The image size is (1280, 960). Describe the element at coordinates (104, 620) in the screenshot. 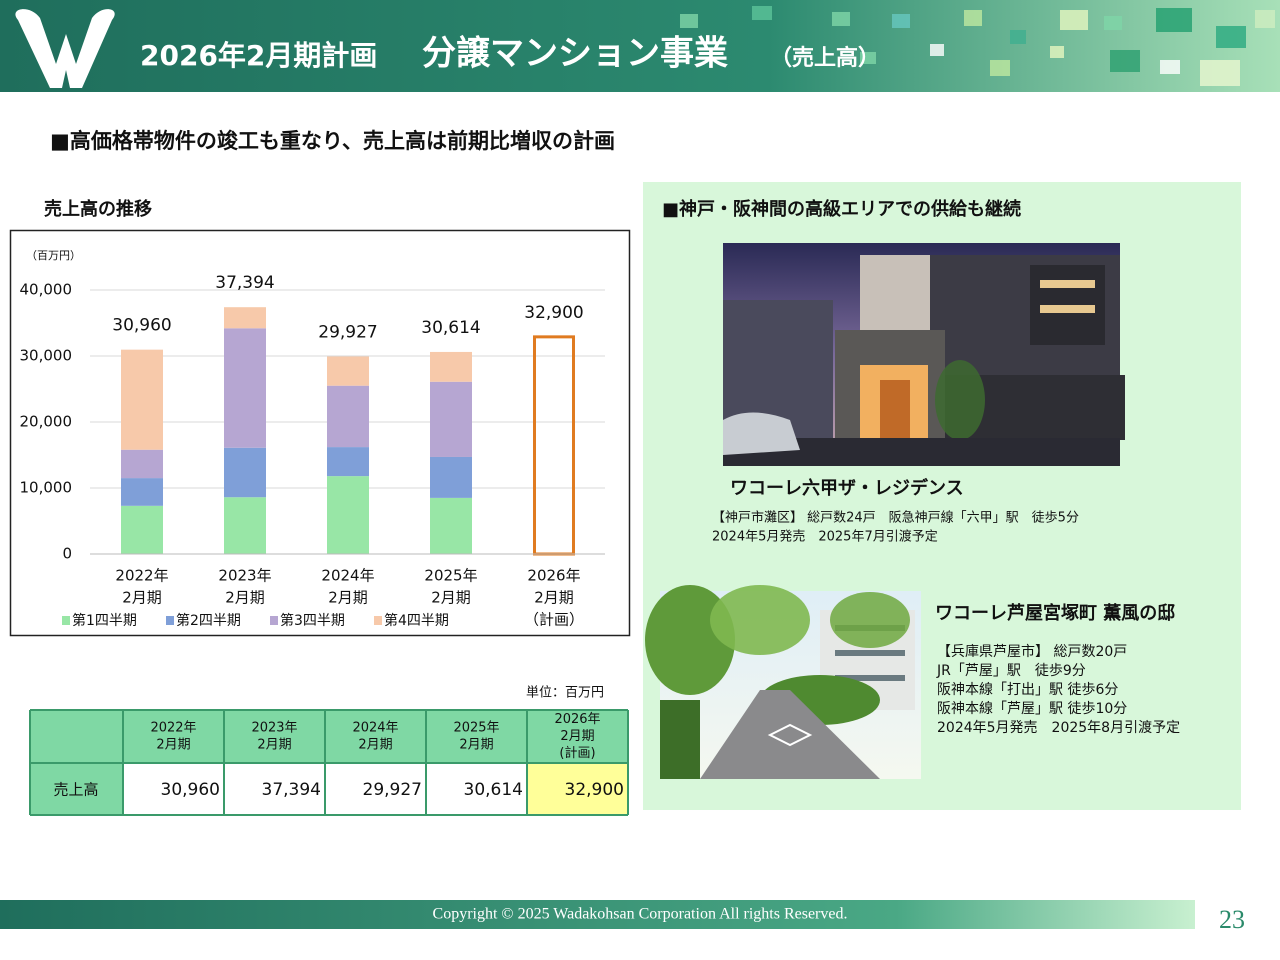

I see `legend-label: 第1四半期` at that location.